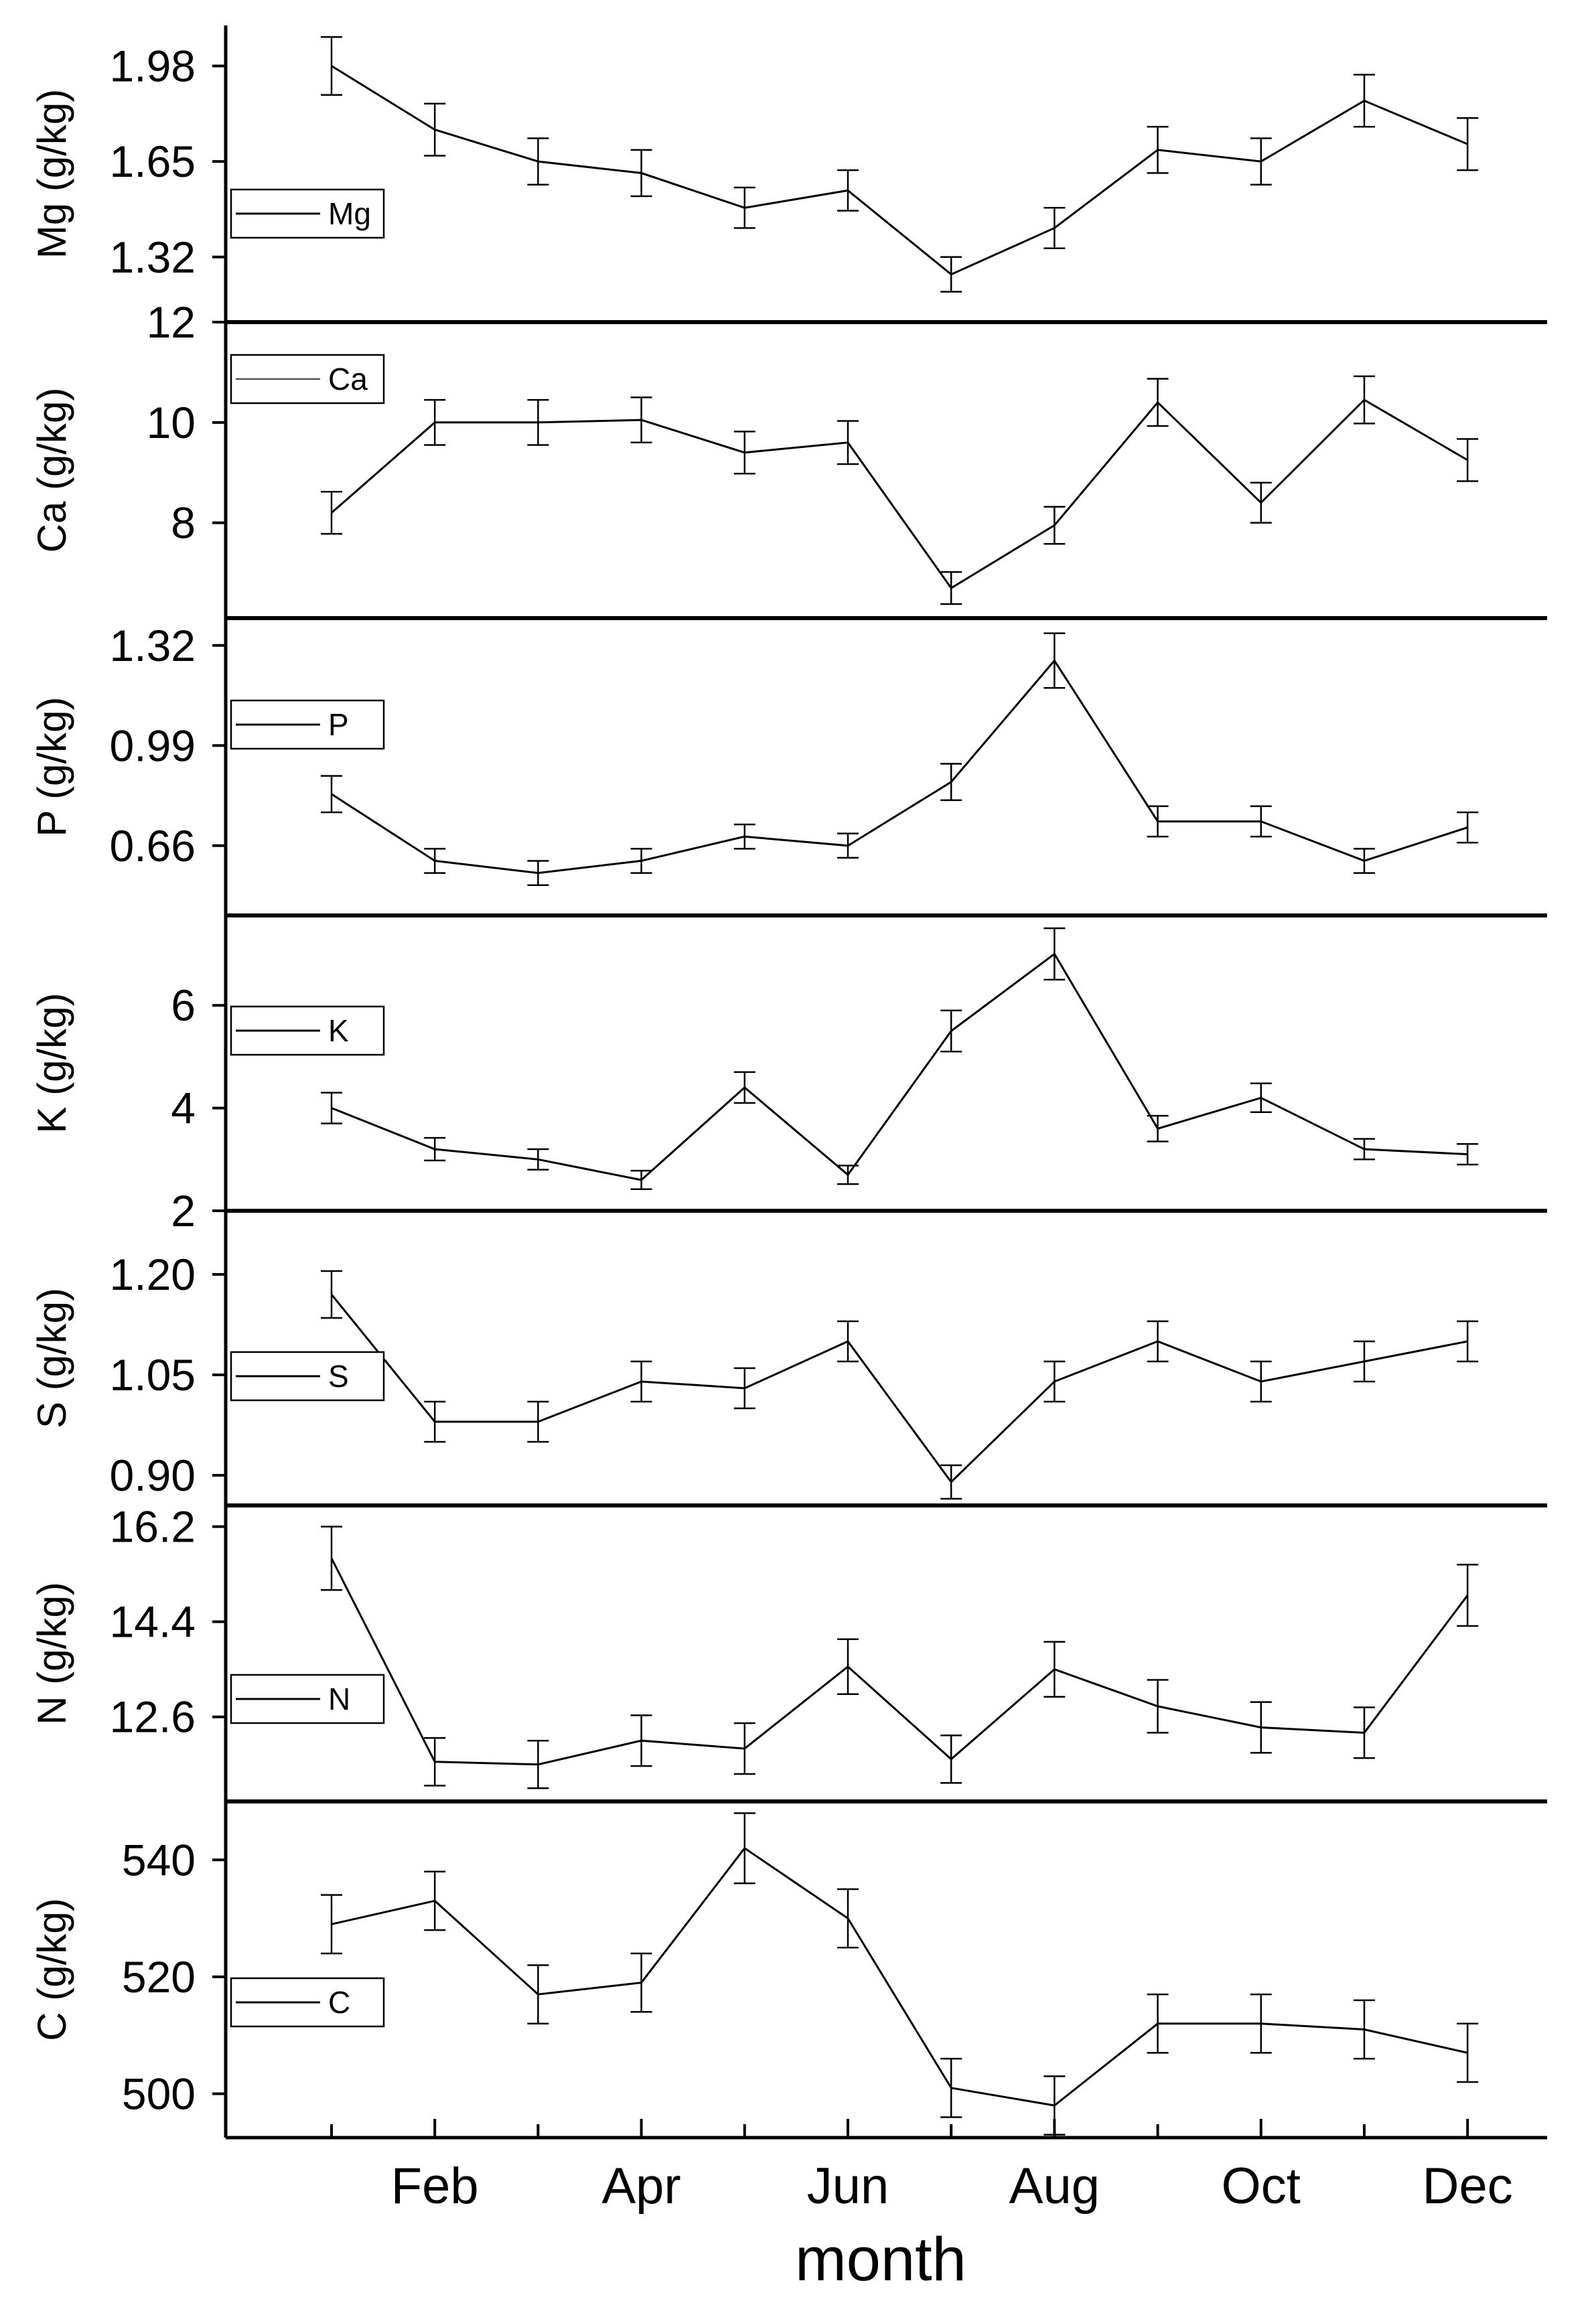 The image size is (1596, 2297). I want to click on legend-label: N, so click(339, 1699).